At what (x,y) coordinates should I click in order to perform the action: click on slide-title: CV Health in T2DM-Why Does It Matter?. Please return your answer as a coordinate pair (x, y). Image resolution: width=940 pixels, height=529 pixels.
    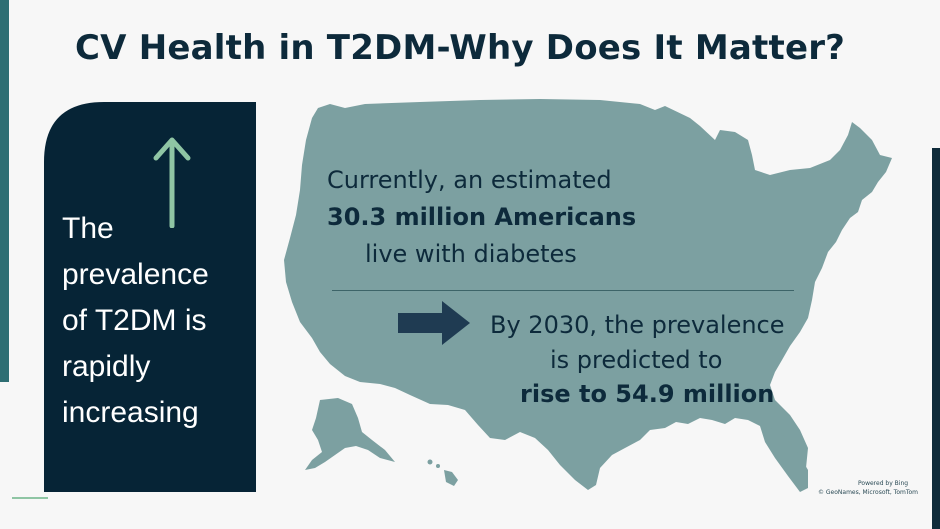
    Looking at the image, I should click on (460, 48).